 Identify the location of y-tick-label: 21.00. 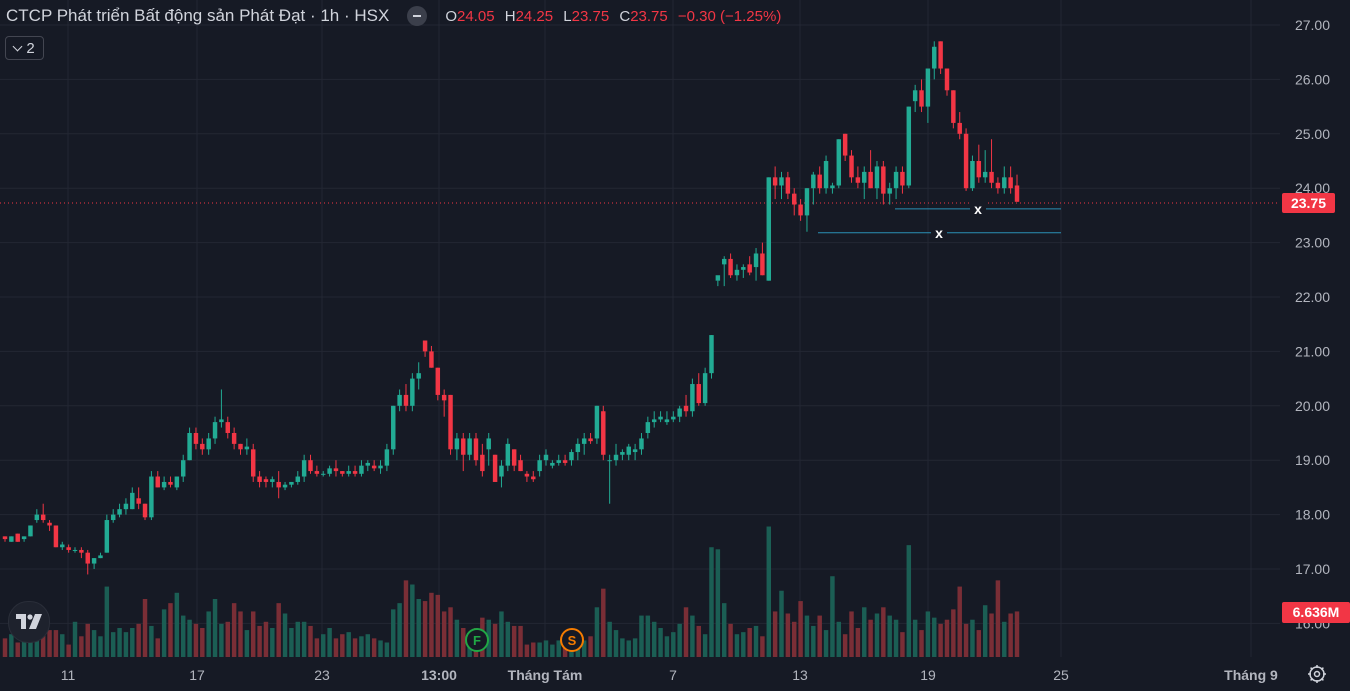
(1312, 351).